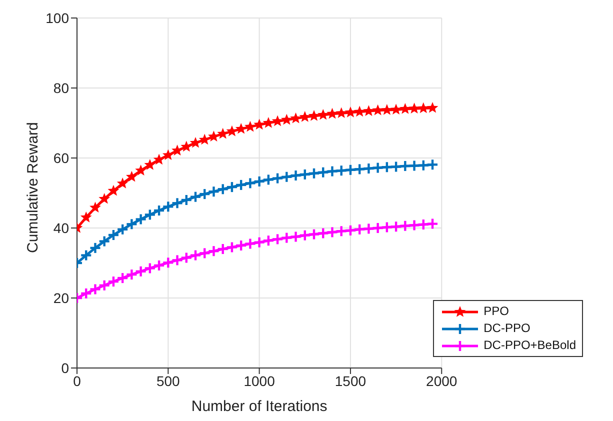 This screenshot has width=613, height=421. What do you see at coordinates (61, 228) in the screenshot?
I see `y-tick-label: 40` at bounding box center [61, 228].